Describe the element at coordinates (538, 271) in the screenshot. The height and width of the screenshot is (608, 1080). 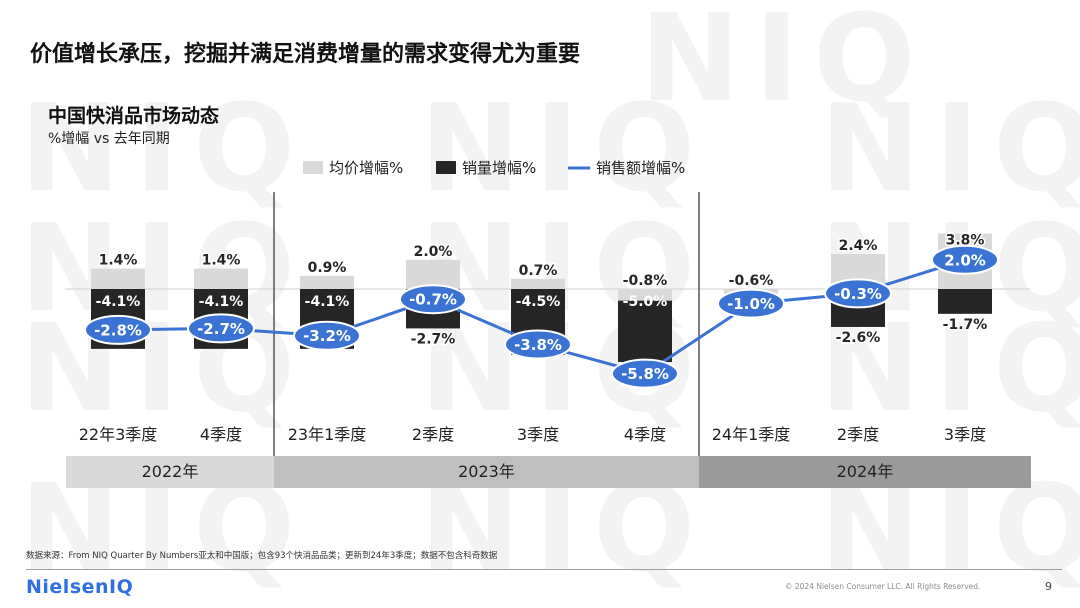
I see `price-value-label: 0.7%` at that location.